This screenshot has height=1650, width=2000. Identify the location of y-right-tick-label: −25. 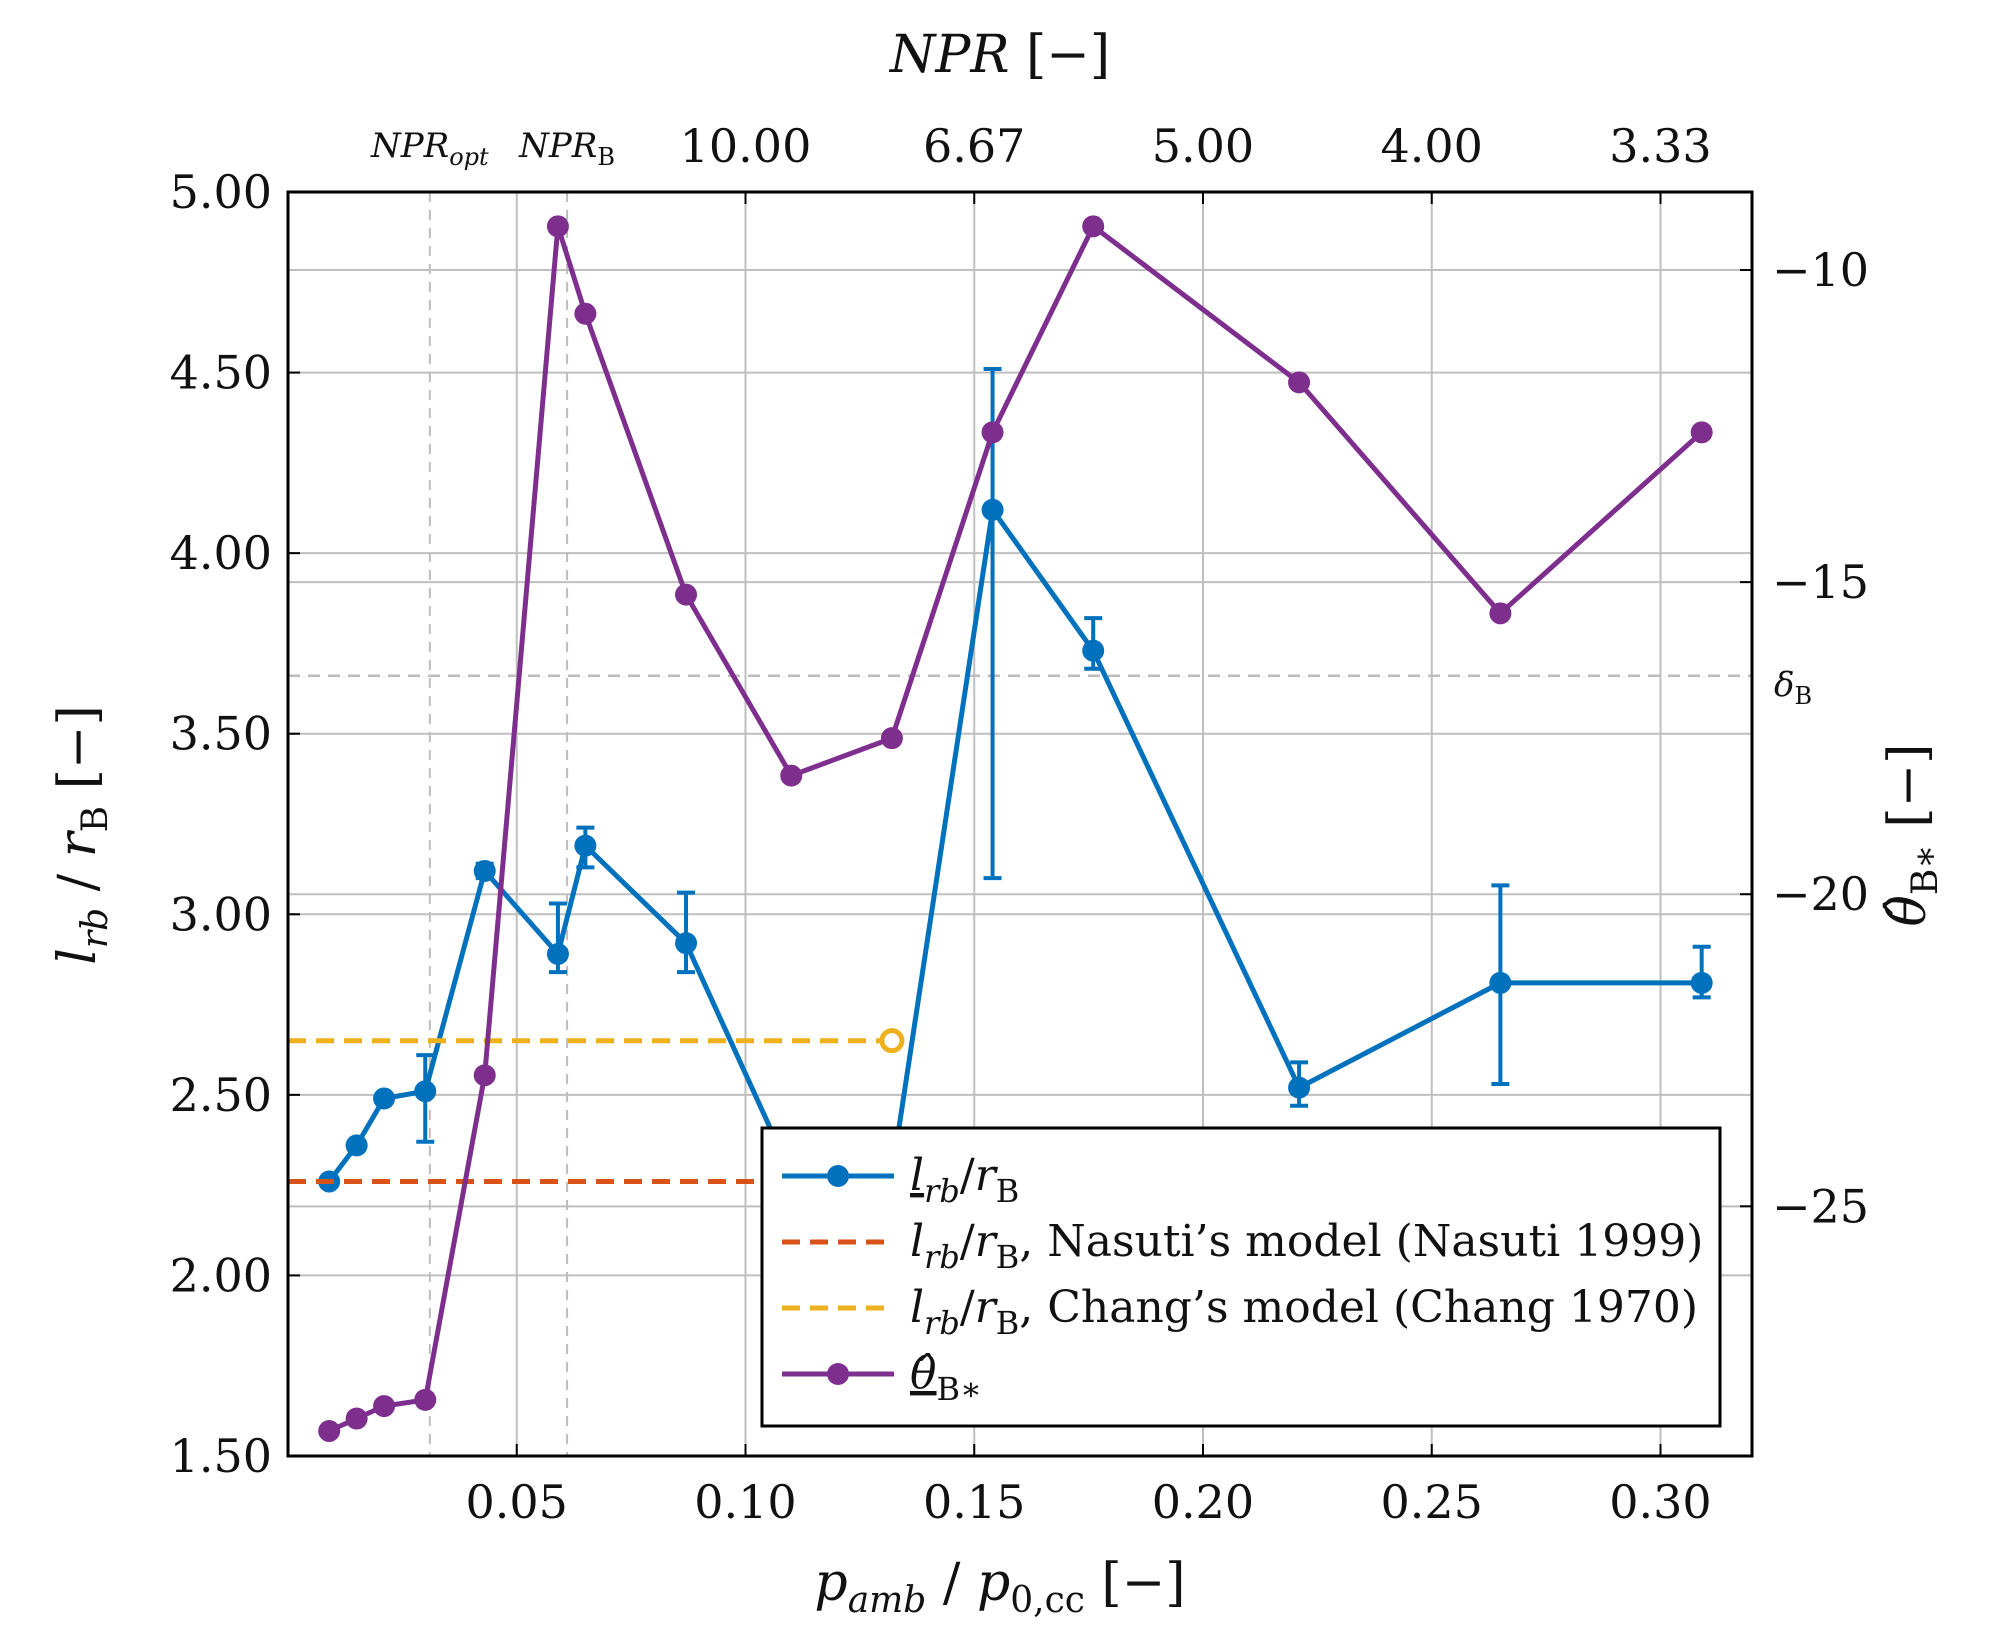
(1820, 1206).